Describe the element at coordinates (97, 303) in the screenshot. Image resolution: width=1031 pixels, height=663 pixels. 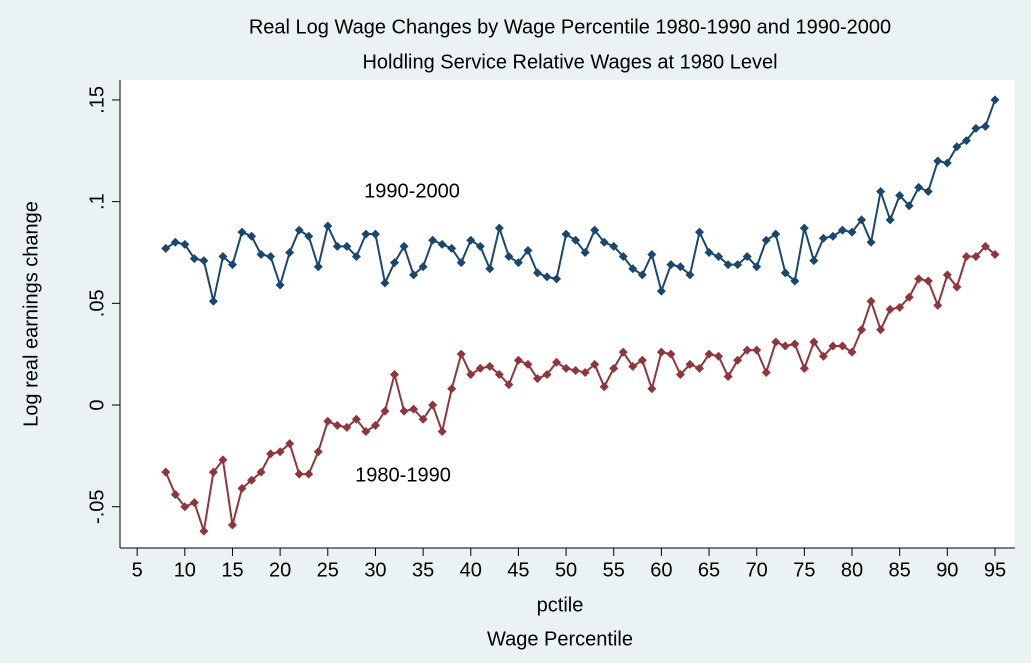
I see `y-tick-label: .05` at that location.